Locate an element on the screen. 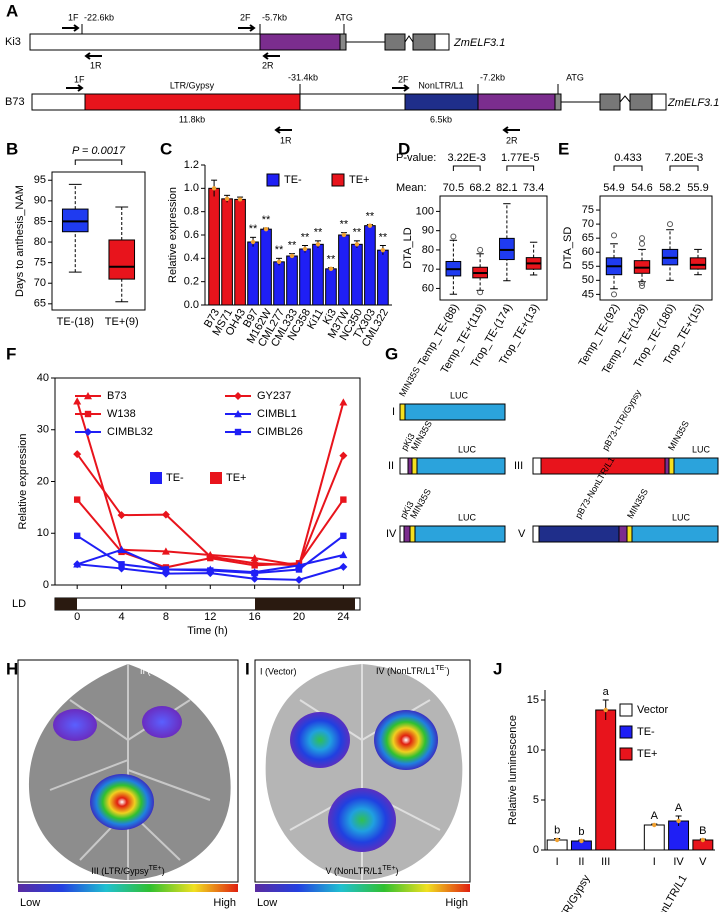 The image size is (720, 912). primer: 1R is located at coordinates (96, 65).